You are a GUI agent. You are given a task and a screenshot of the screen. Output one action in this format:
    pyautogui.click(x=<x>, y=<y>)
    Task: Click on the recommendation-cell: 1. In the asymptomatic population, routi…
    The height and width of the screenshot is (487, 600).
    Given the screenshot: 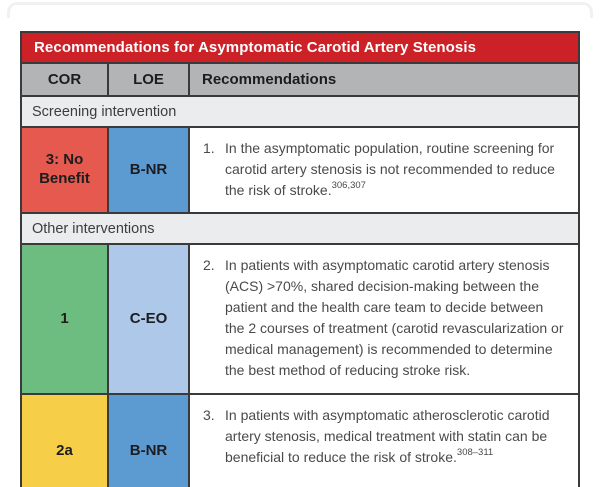 What is the action you would take?
    pyautogui.click(x=383, y=170)
    